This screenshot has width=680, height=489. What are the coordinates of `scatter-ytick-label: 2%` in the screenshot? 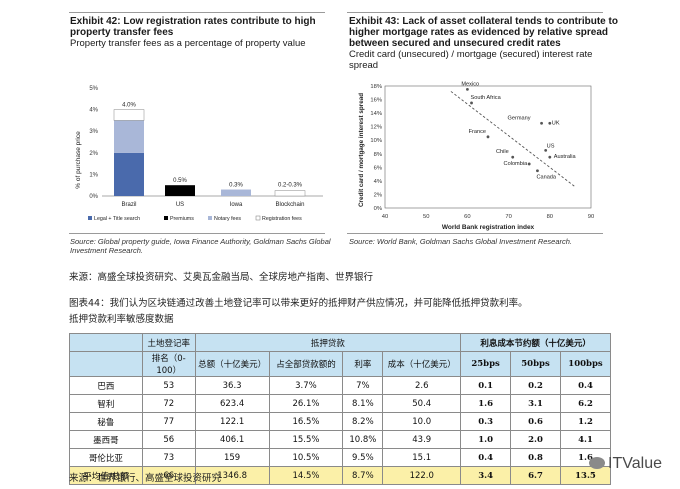 It's located at (378, 195).